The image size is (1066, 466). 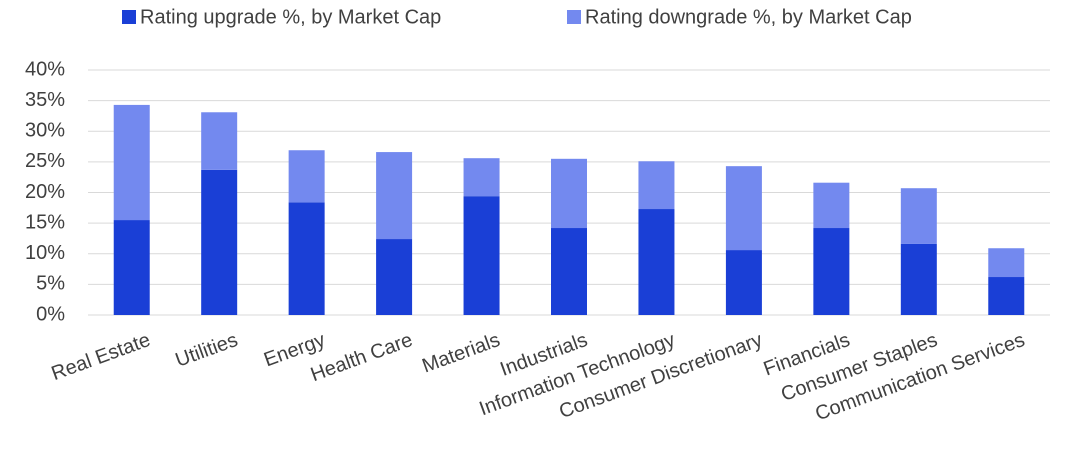 I want to click on legend-label: Rating downgrade %, by Market Cap, so click(x=748, y=17).